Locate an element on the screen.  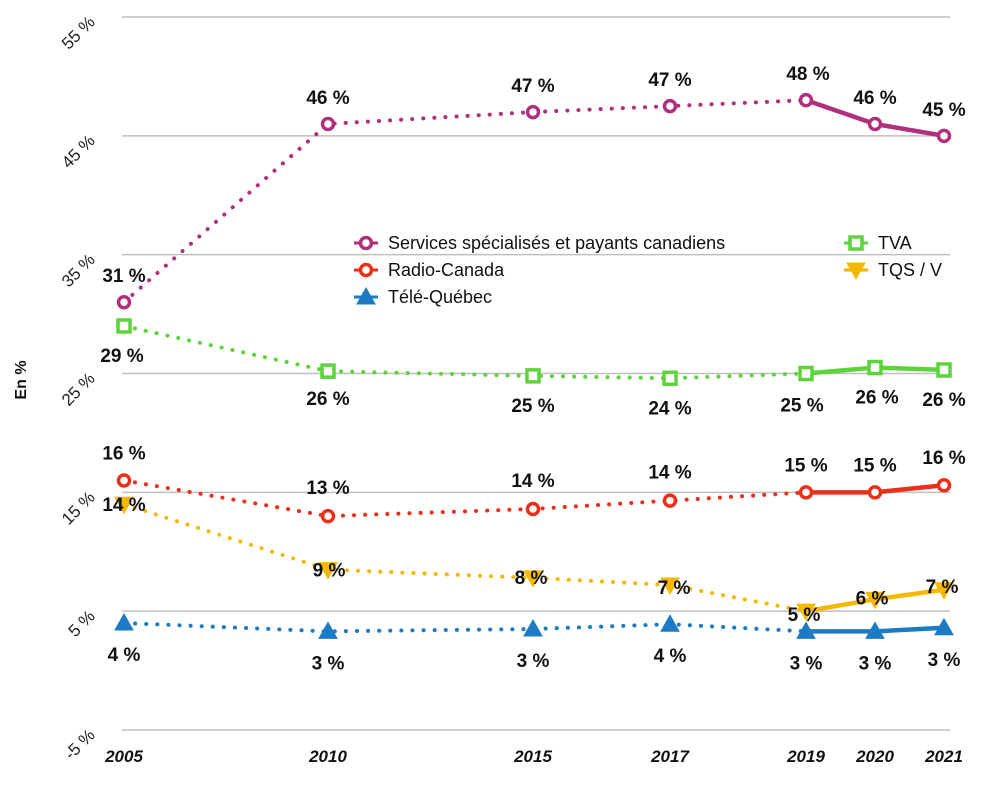
data-label: 5 % is located at coordinates (804, 615).